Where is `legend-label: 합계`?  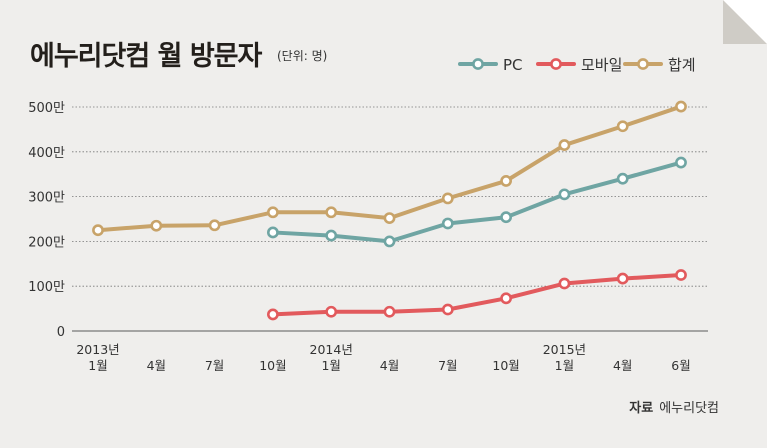
legend-label: 합계 is located at coordinates (682, 65).